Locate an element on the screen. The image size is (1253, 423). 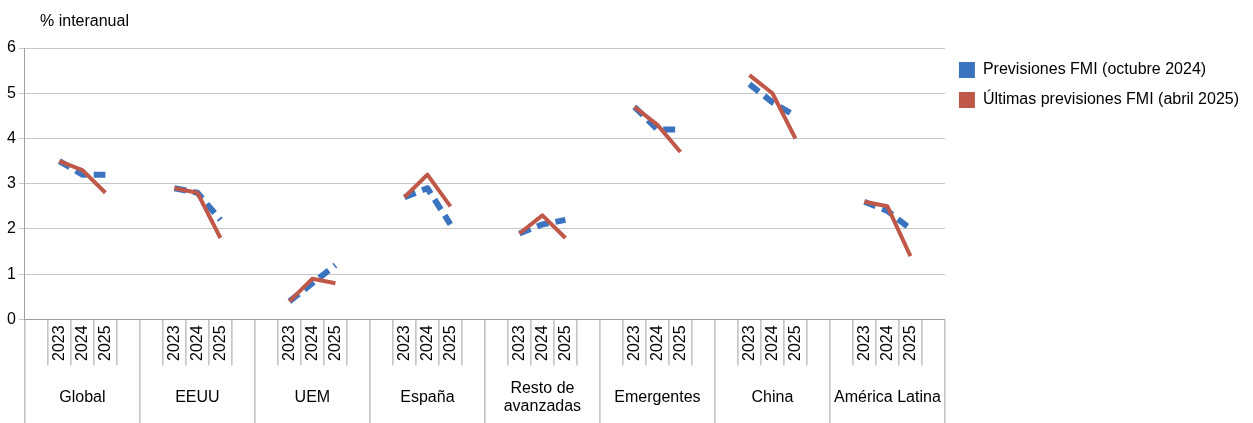
text: Global is located at coordinates (82, 396).